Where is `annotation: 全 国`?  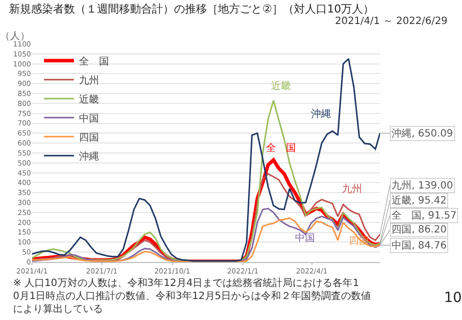
annotation: 全 国 is located at coordinates (281, 148).